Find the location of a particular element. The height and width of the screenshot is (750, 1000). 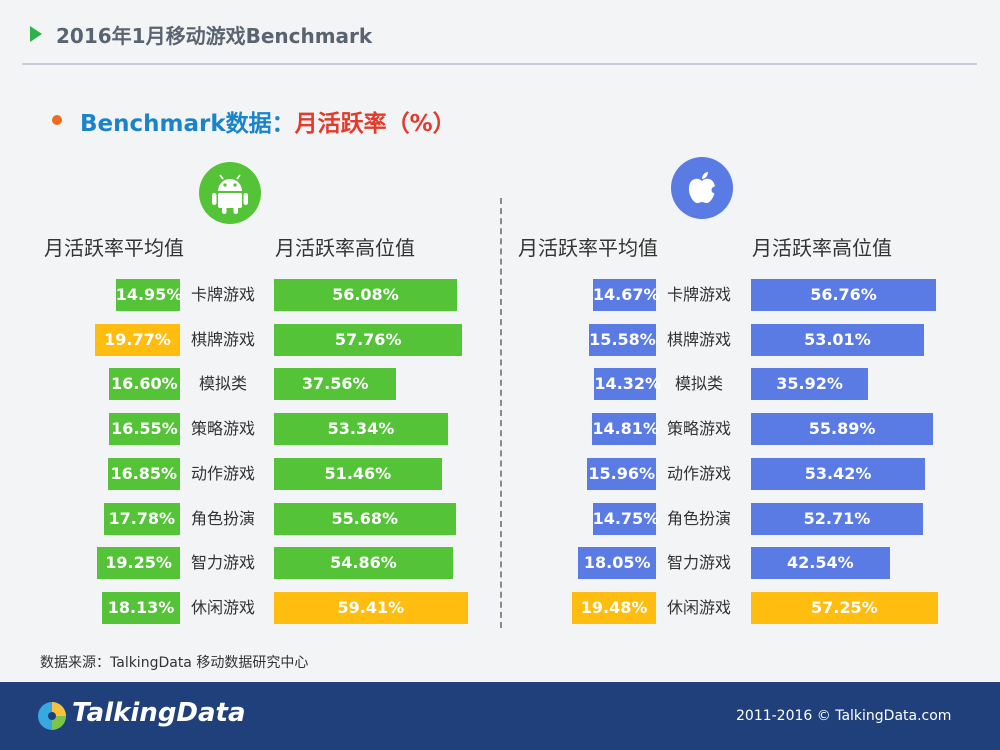

copyright-text: 2011-2016 © TalkingData.com is located at coordinates (844, 716).